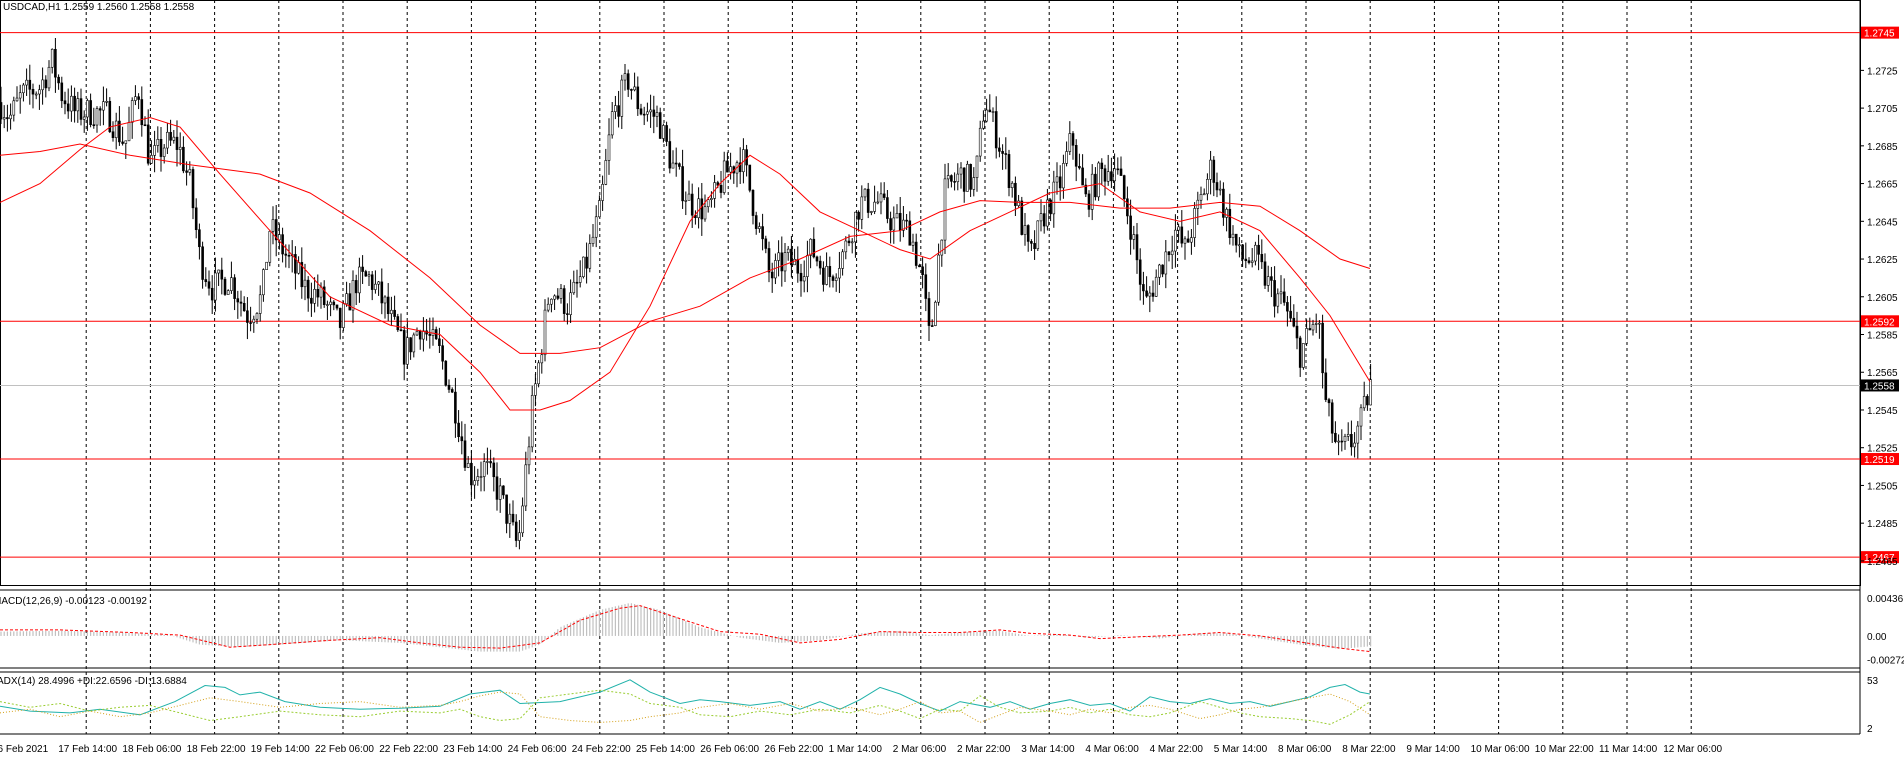 The height and width of the screenshot is (760, 1904). I want to click on y-tick-label: 1.2465, so click(1882, 562).